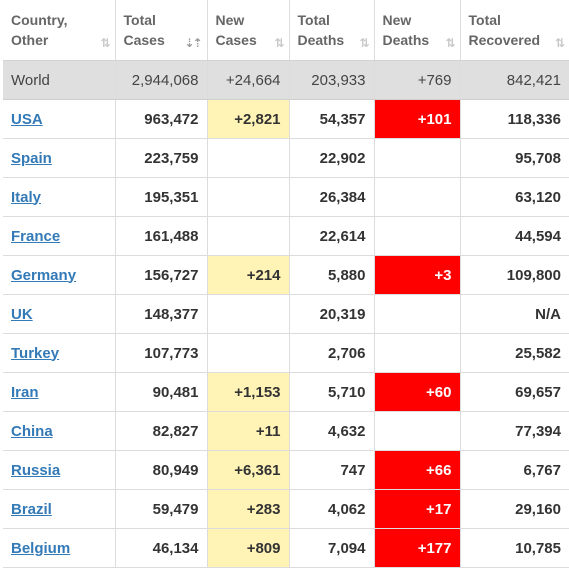  I want to click on total-recovered-cell: 25,582, so click(514, 353).